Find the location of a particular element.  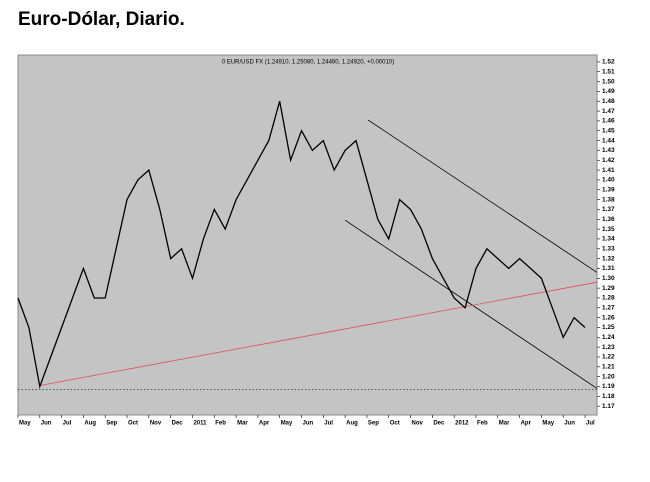

y-tick-label: 1.37 is located at coordinates (608, 209).